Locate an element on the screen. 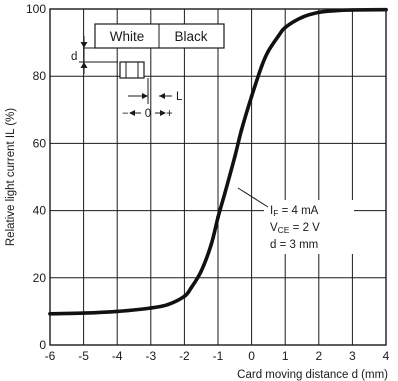  y-tick-label: 80 is located at coordinates (40, 76).